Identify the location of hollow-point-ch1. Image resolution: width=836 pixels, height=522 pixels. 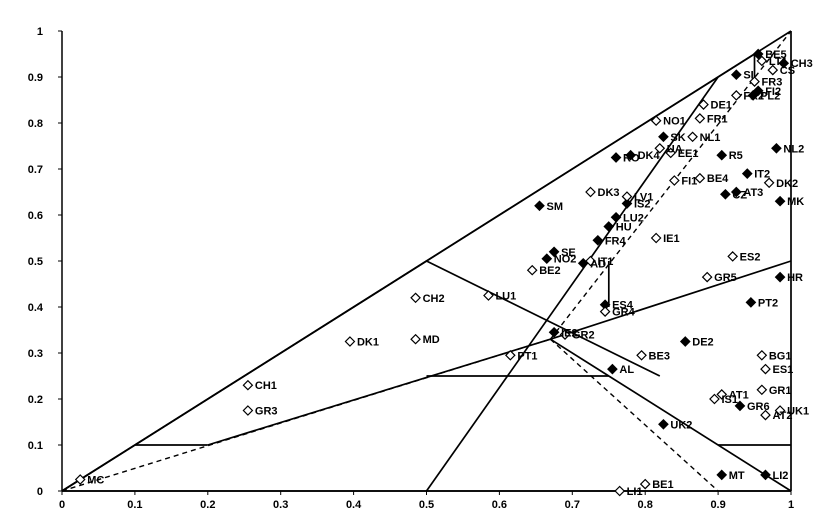
(248, 385).